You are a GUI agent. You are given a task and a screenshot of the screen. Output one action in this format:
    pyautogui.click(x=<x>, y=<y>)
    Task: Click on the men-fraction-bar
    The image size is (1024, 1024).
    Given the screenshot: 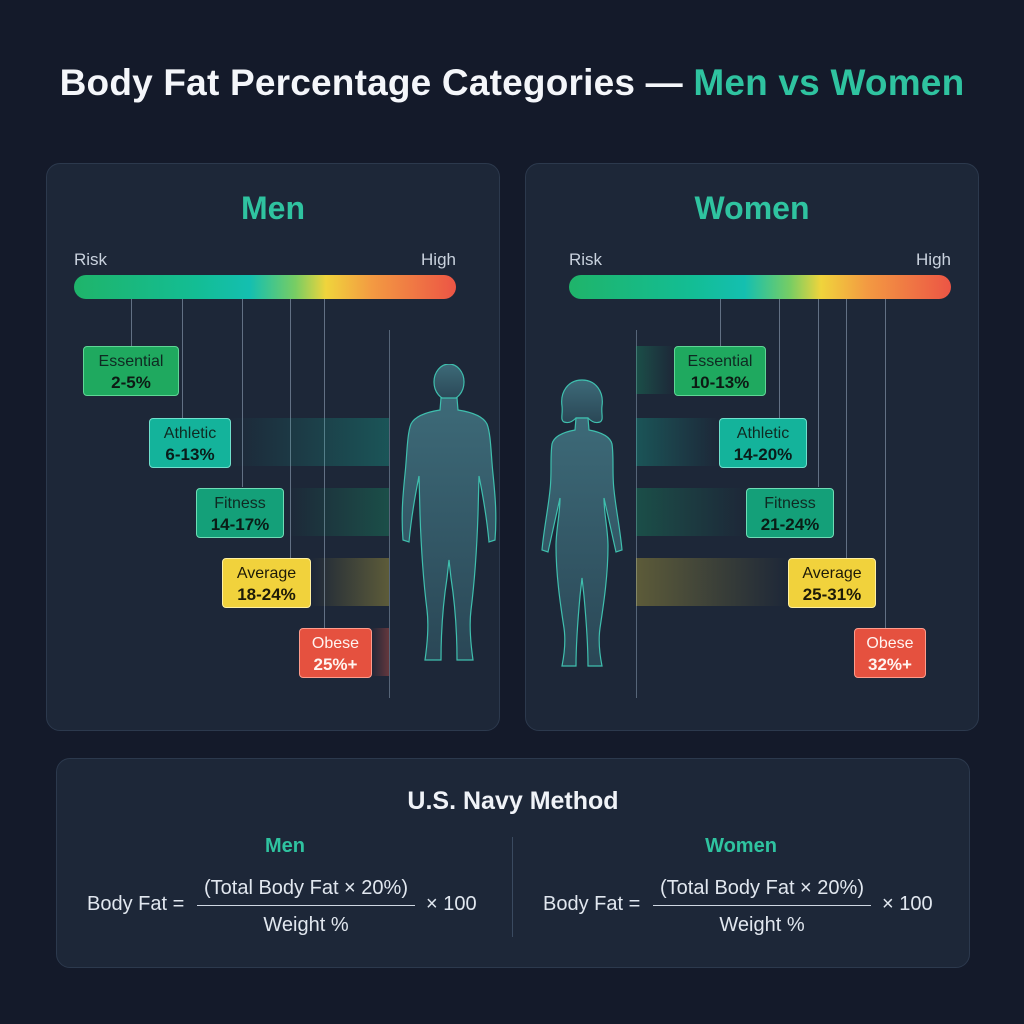 What is the action you would take?
    pyautogui.click(x=306, y=905)
    